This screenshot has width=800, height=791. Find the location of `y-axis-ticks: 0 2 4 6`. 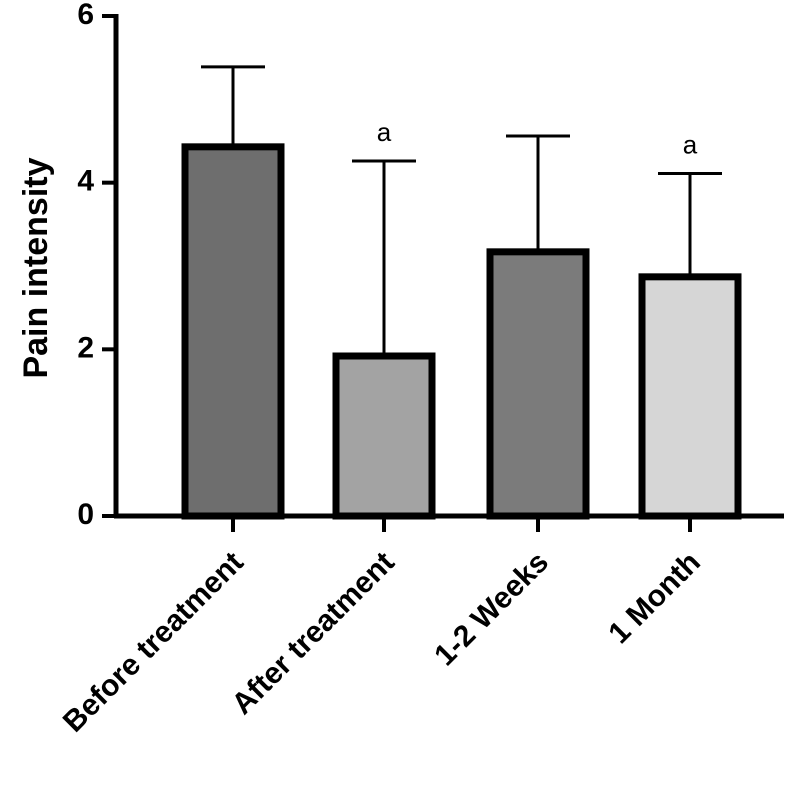

y-axis-ticks: 0 2 4 6 is located at coordinates (96, 265).